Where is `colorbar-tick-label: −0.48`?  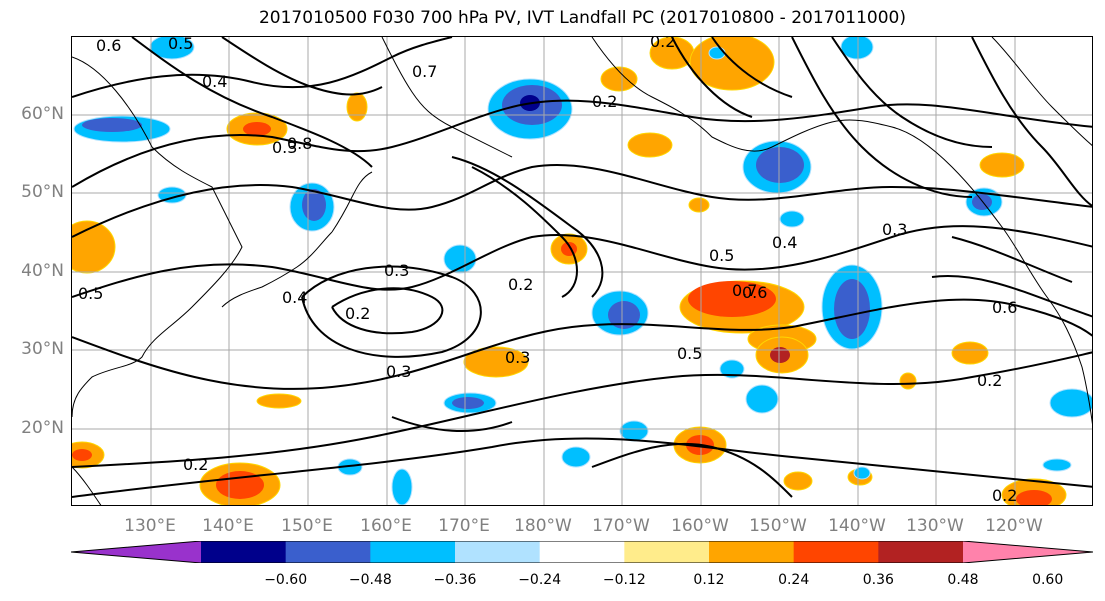
colorbar-tick-label: −0.48 is located at coordinates (370, 580).